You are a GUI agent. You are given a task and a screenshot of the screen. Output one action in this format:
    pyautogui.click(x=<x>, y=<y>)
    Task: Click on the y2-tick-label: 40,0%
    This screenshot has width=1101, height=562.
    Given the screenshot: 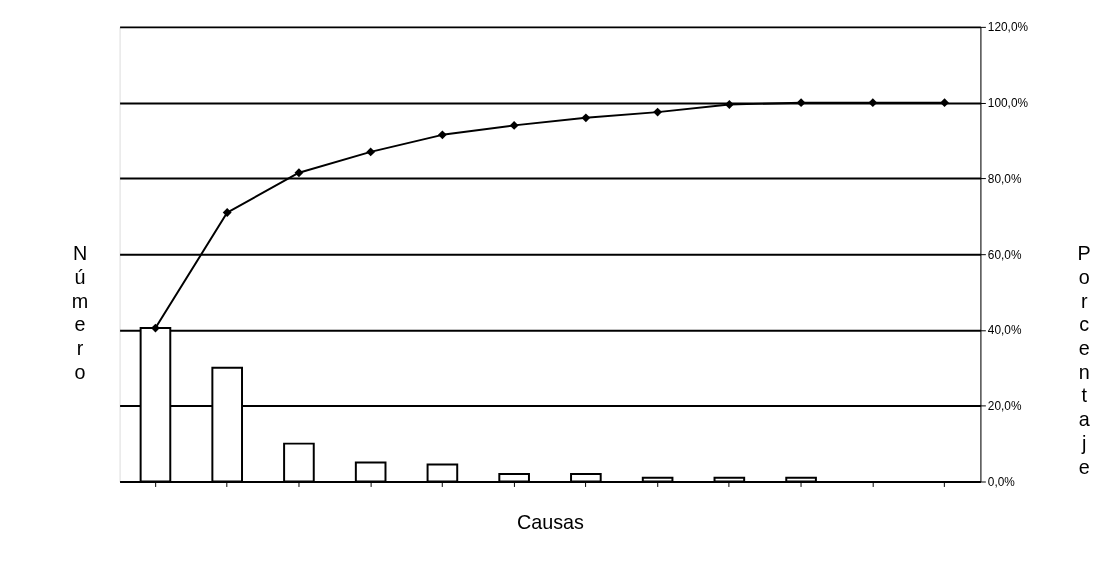 What is the action you would take?
    pyautogui.click(x=1004, y=330)
    